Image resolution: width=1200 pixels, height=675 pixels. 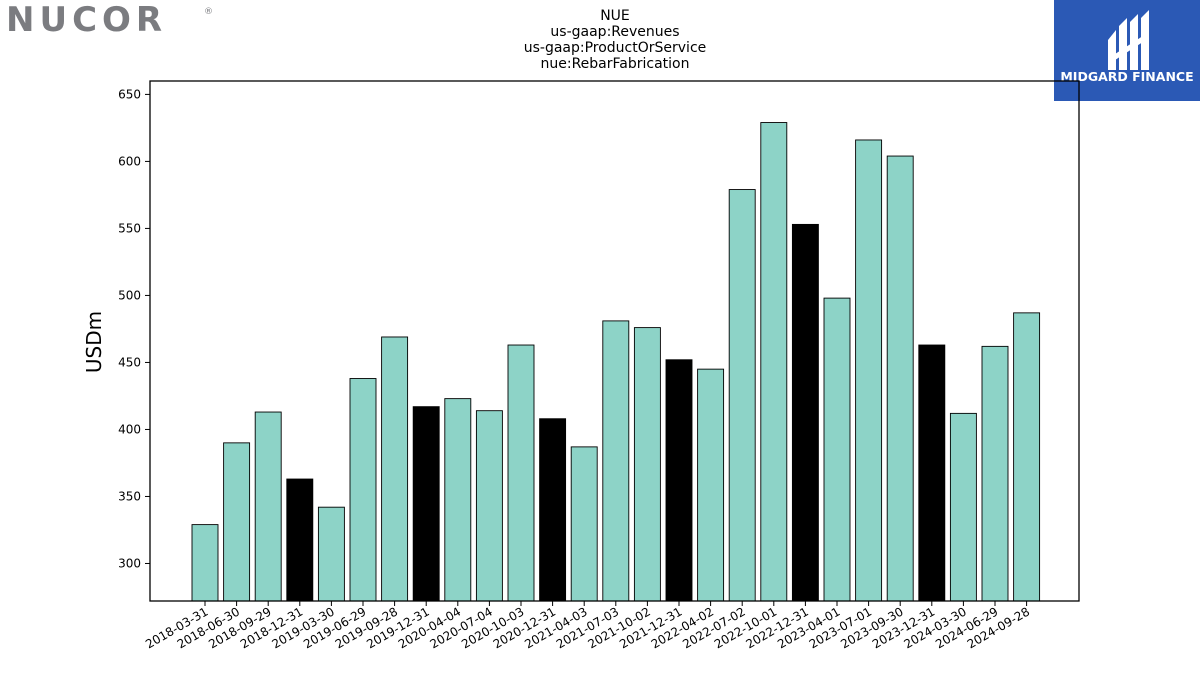 I want to click on midgard-finance-logo: MIDGARD FINANCE, so click(x=1127, y=50).